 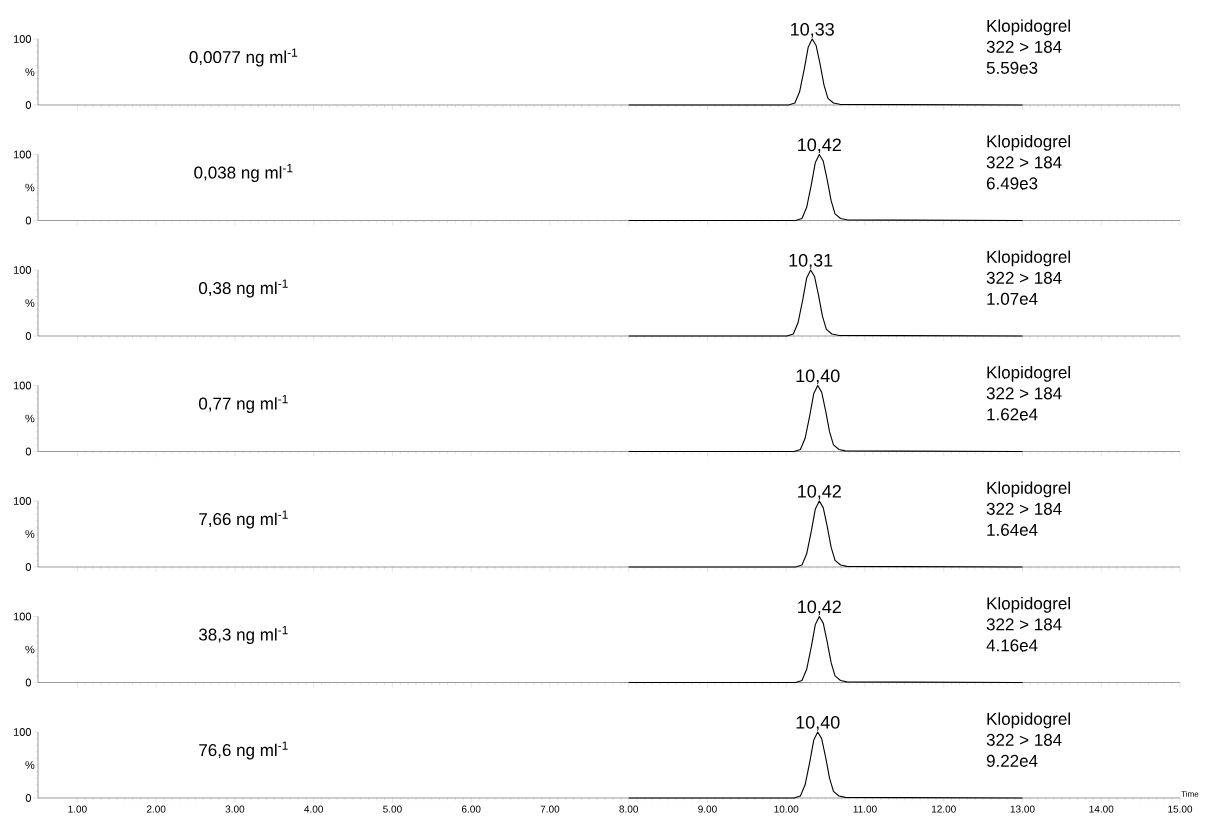 I want to click on annotation: 10,33, so click(x=812, y=30).